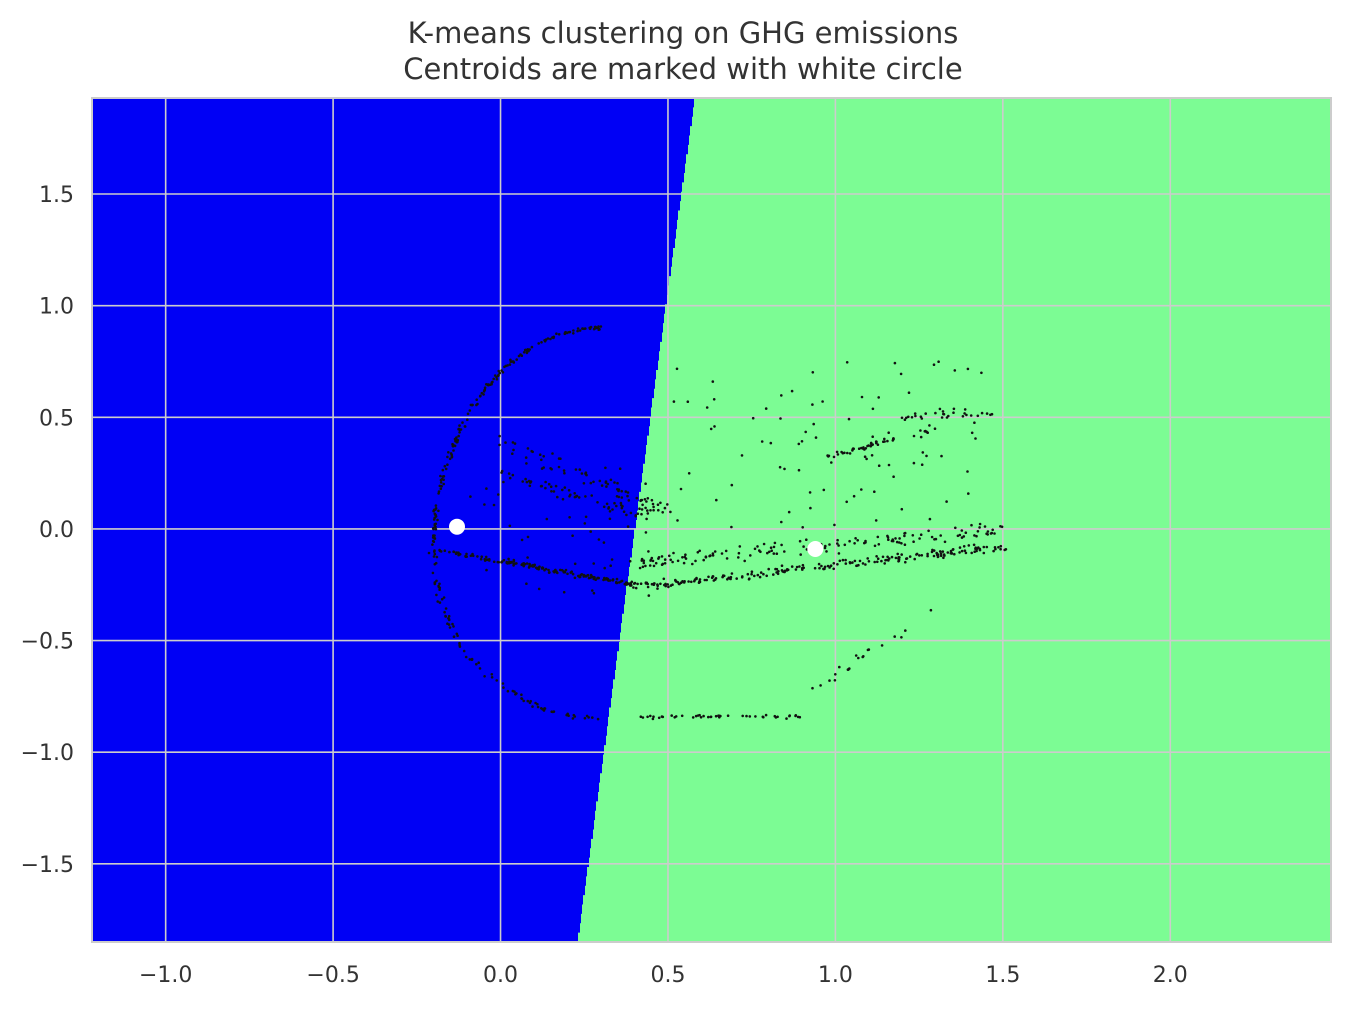 The width and height of the screenshot is (1366, 1016). What do you see at coordinates (165, 975) in the screenshot?
I see `x-tick-label: −1.0` at bounding box center [165, 975].